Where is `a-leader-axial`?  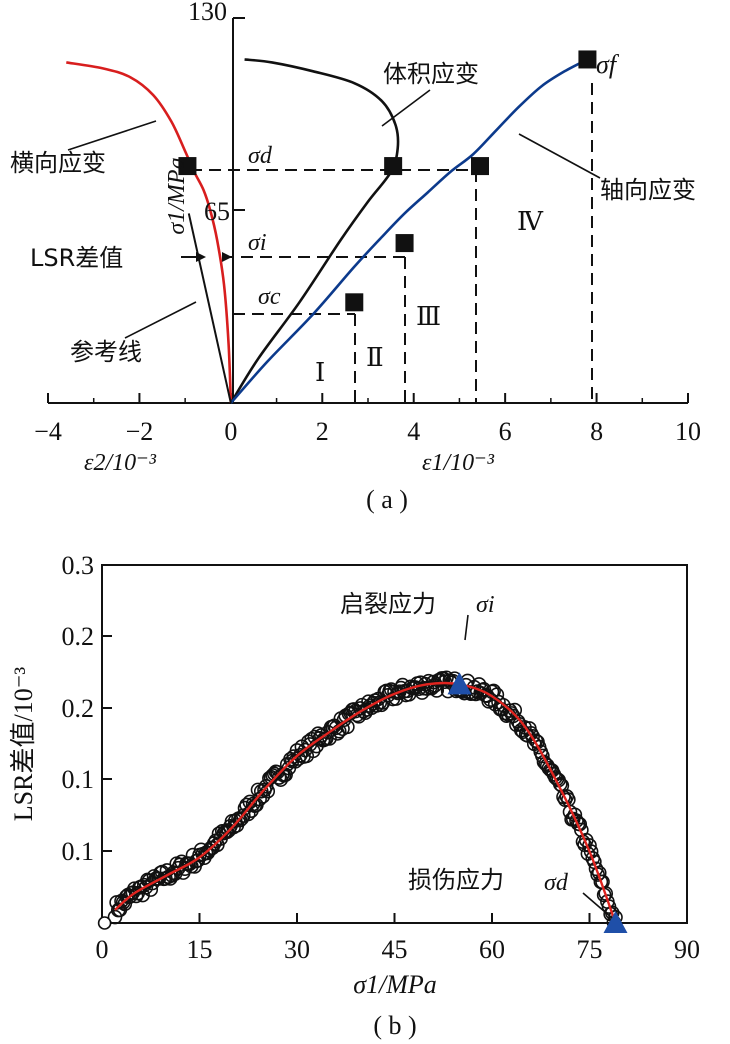
a-leader-axial is located at coordinates (559, 156).